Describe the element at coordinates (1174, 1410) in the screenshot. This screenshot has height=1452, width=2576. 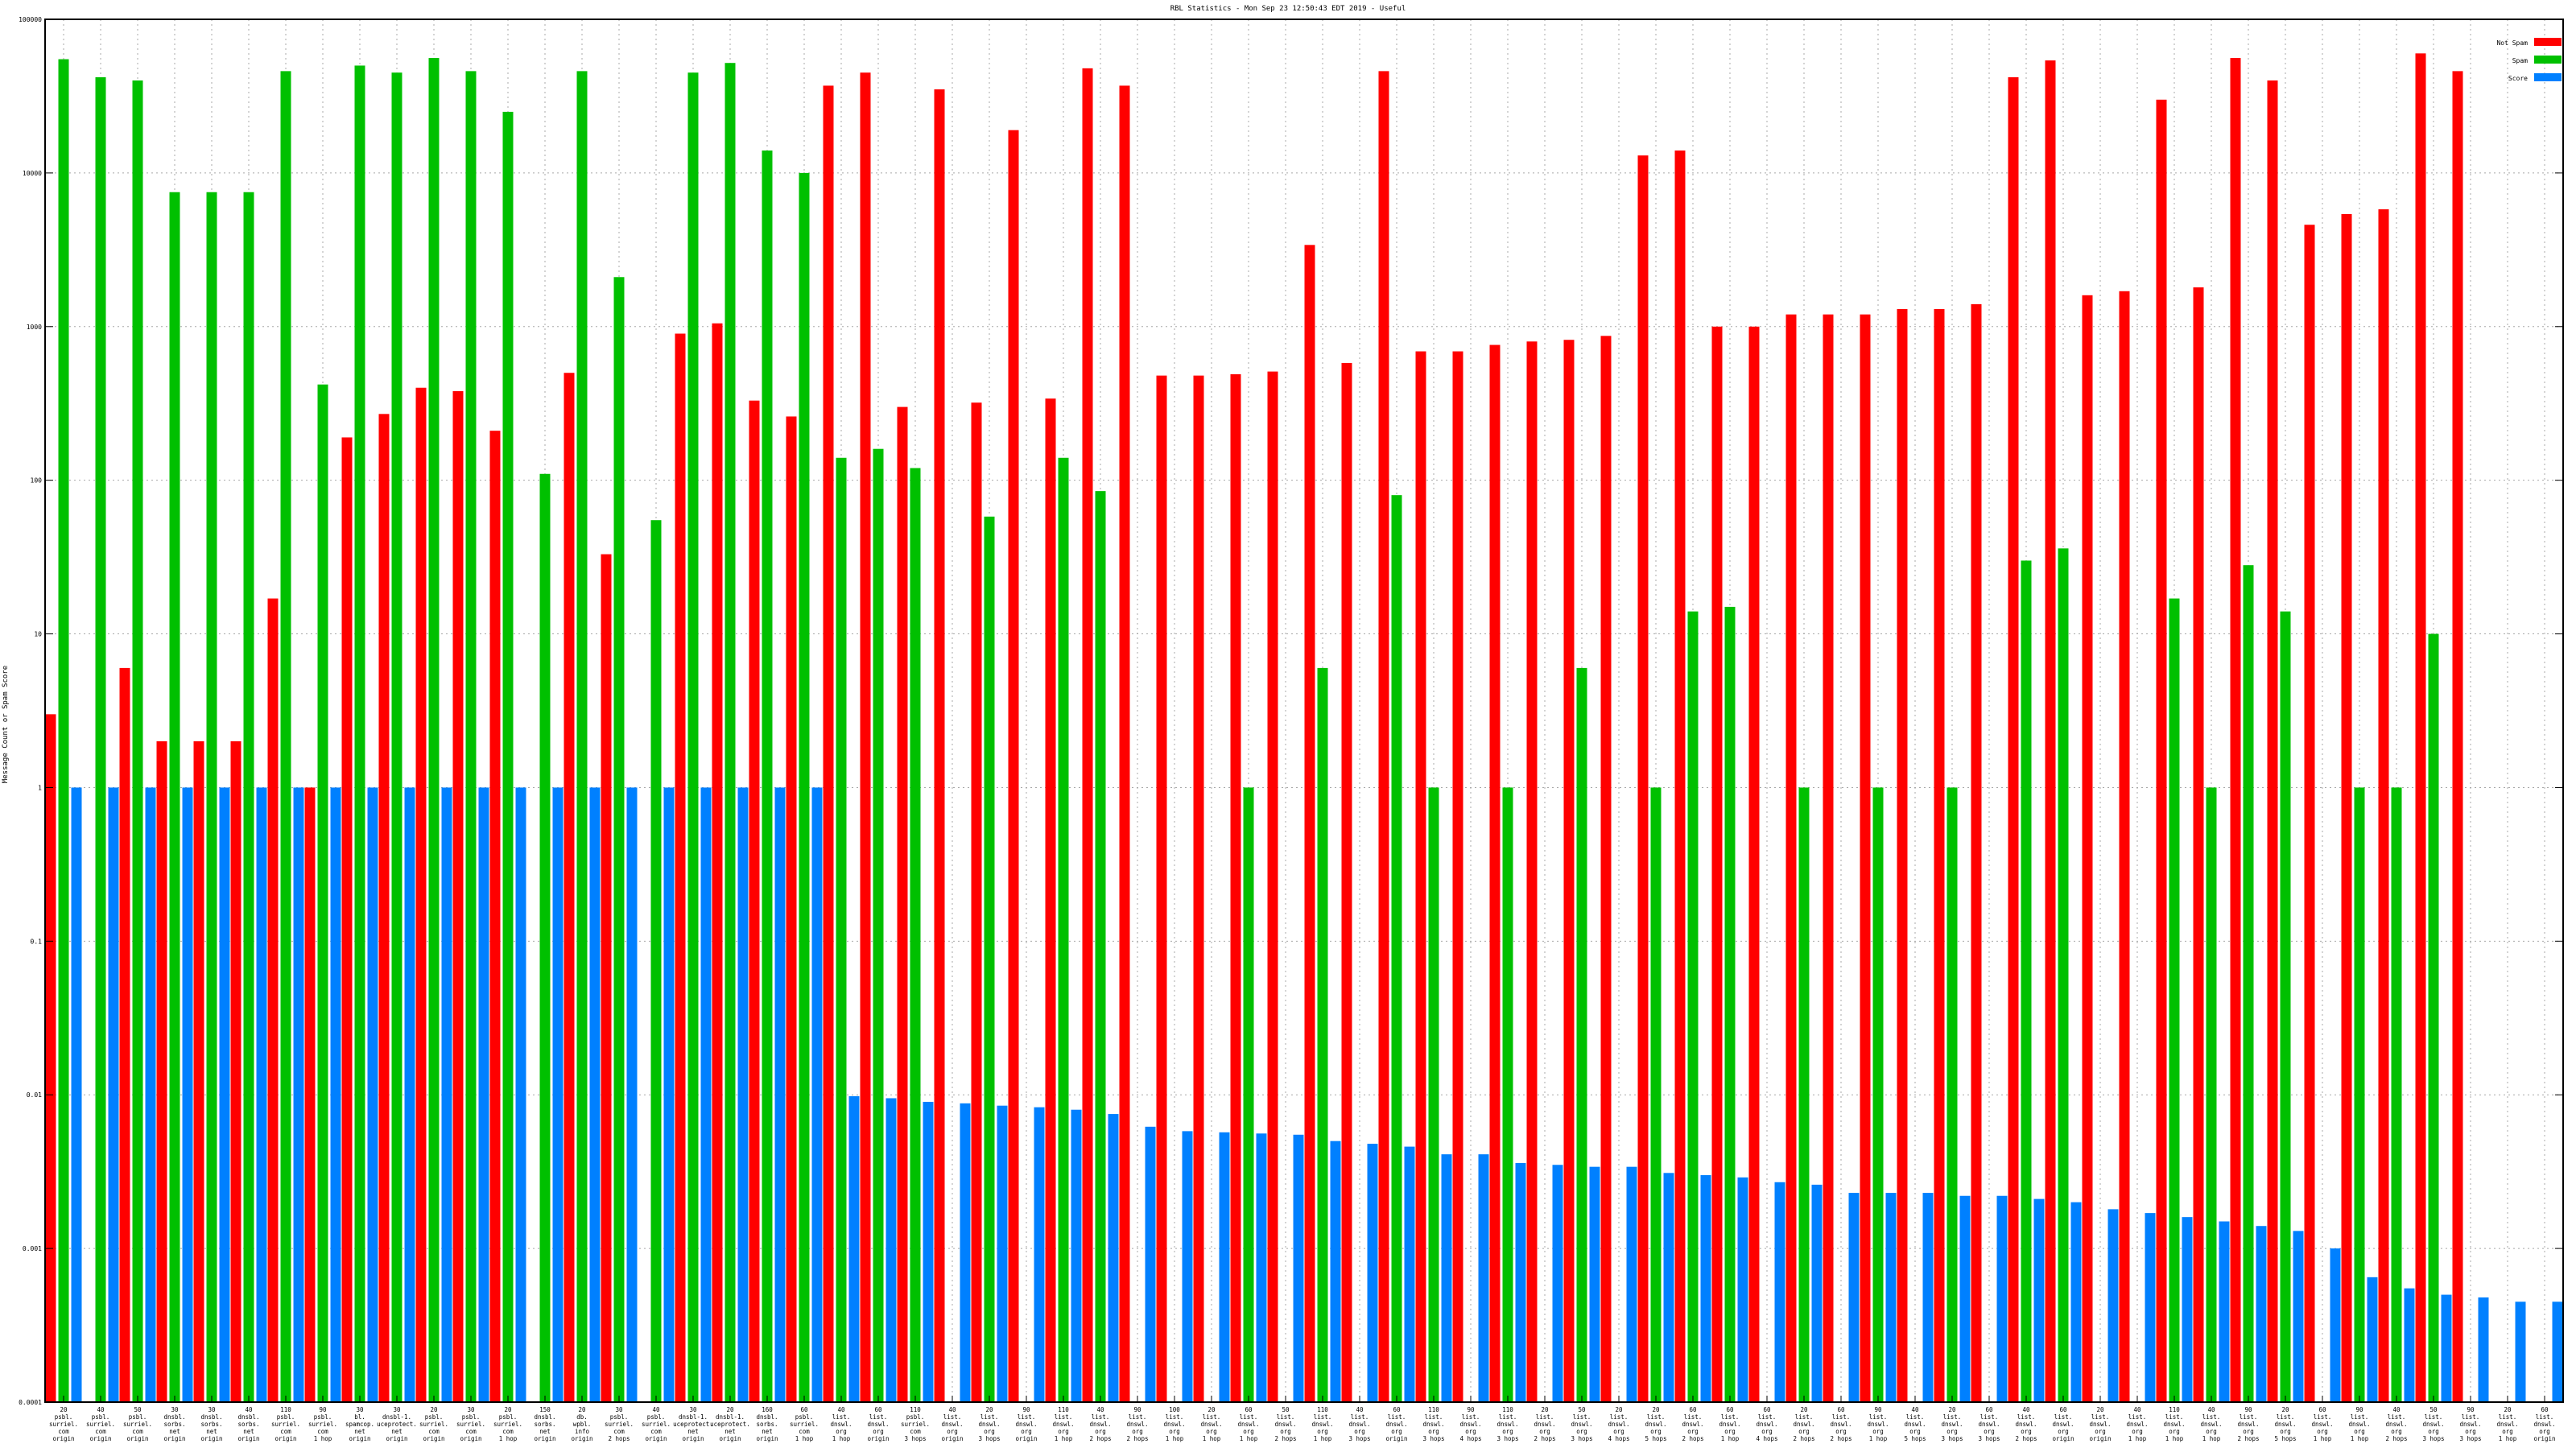
I see `x-tick-label: 100` at that location.